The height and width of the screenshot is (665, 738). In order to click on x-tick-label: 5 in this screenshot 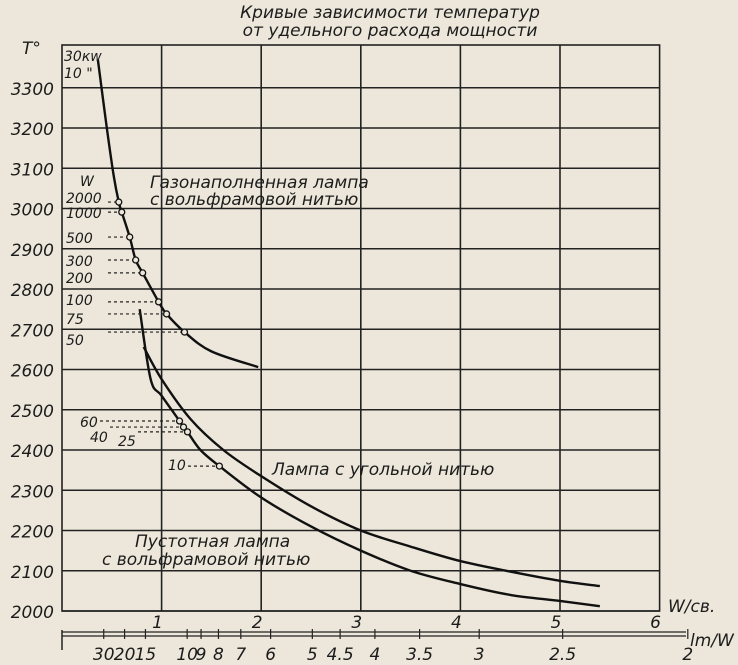, I will do `click(556, 623)`.